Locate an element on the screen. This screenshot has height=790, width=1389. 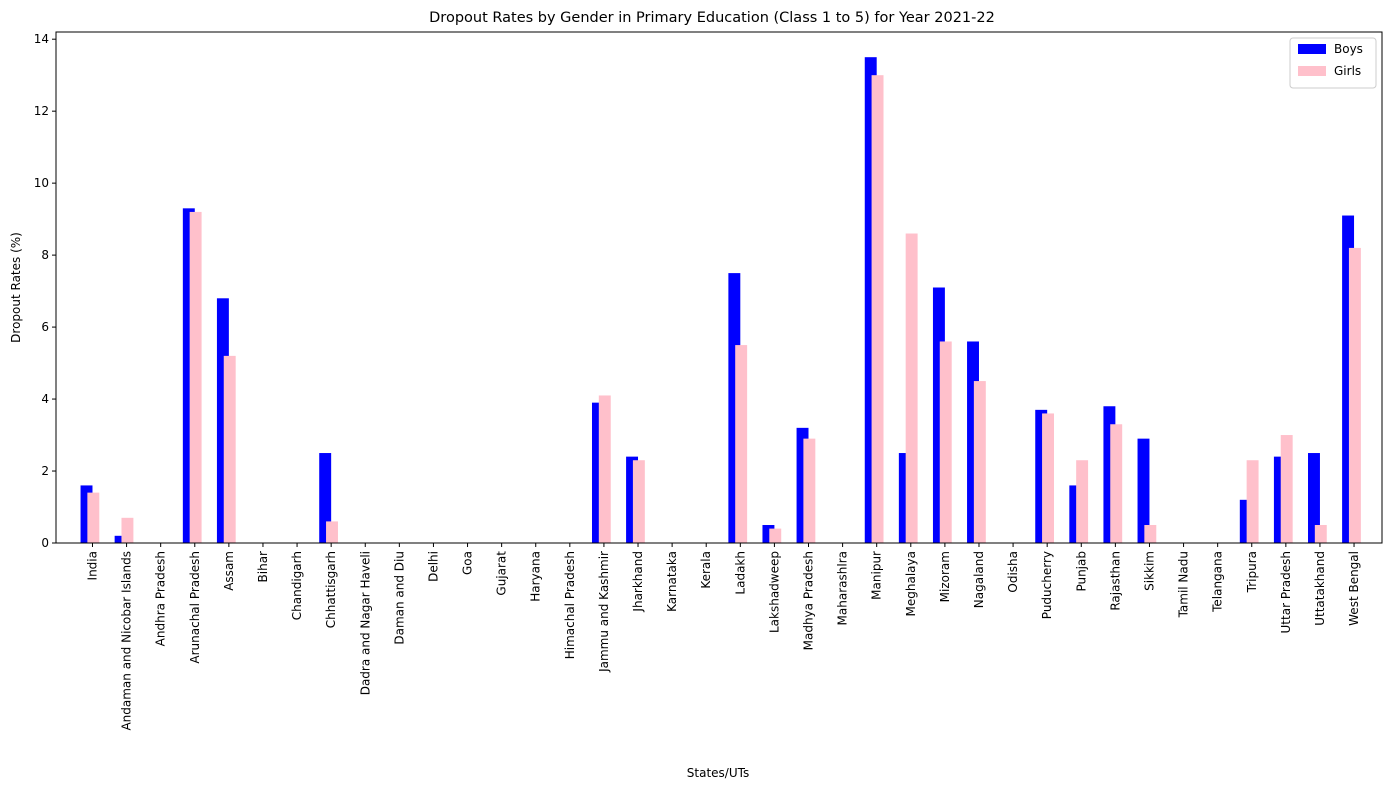
x-tick-label: Goa is located at coordinates (468, 563).